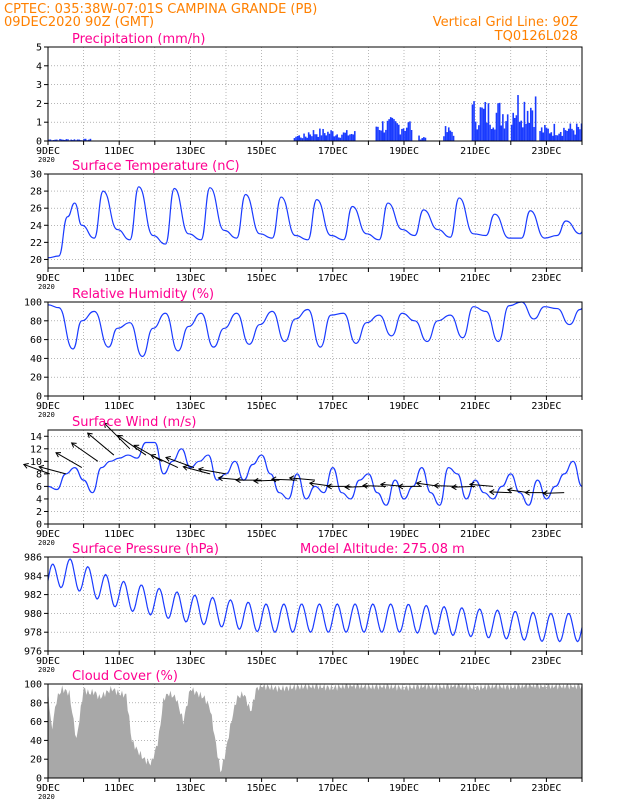 Image resolution: width=618 pixels, height=800 pixels. I want to click on x-tick-label: 15DEC, so click(262, 788).